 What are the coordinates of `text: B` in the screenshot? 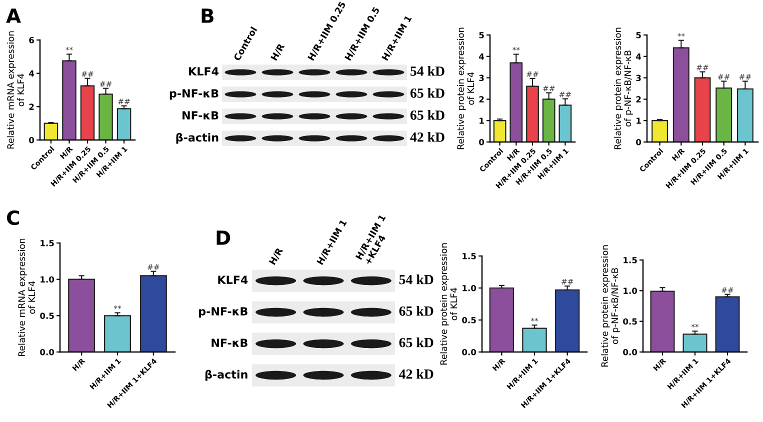 It's located at (208, 15).